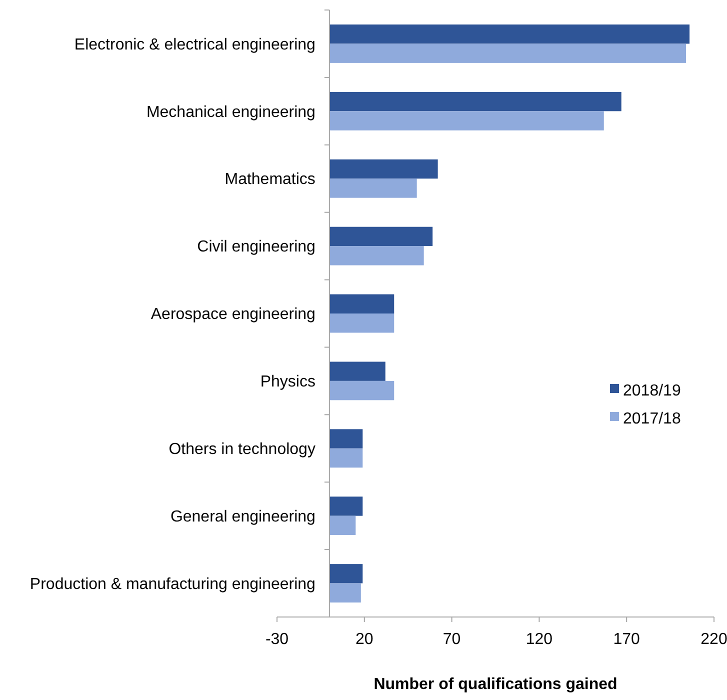  What do you see at coordinates (539, 639) in the screenshot?
I see `x-tick-label: 120` at bounding box center [539, 639].